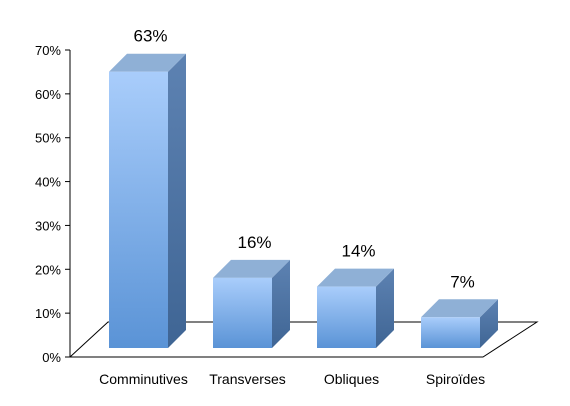 This screenshot has width=570, height=406. What do you see at coordinates (150, 36) in the screenshot?
I see `data-label: 63%` at bounding box center [150, 36].